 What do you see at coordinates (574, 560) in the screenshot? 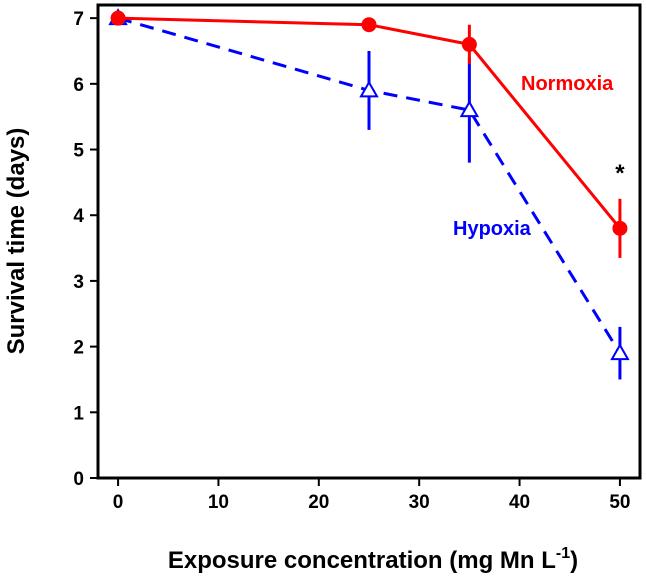
I see `x-axis-title-end: )` at bounding box center [574, 560].